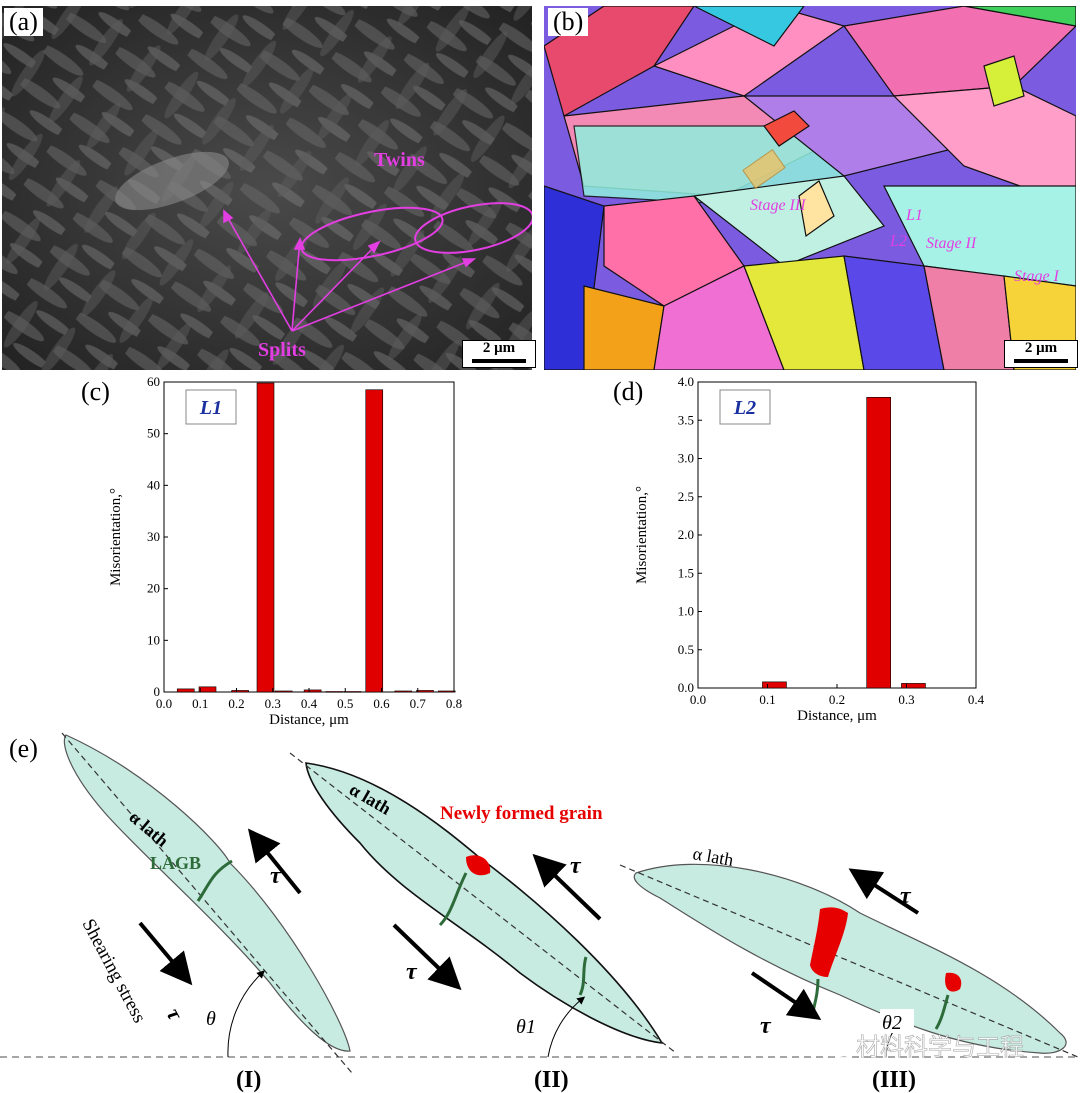  What do you see at coordinates (23, 749) in the screenshot?
I see `panel-label-e: (e)` at bounding box center [23, 749].